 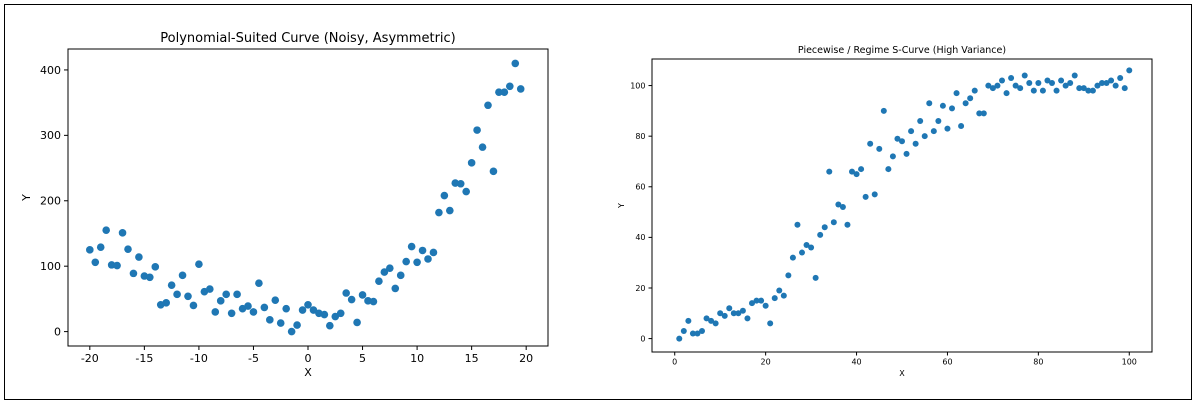 What do you see at coordinates (947, 362) in the screenshot?
I see `right-x-tick-label: 60` at bounding box center [947, 362].